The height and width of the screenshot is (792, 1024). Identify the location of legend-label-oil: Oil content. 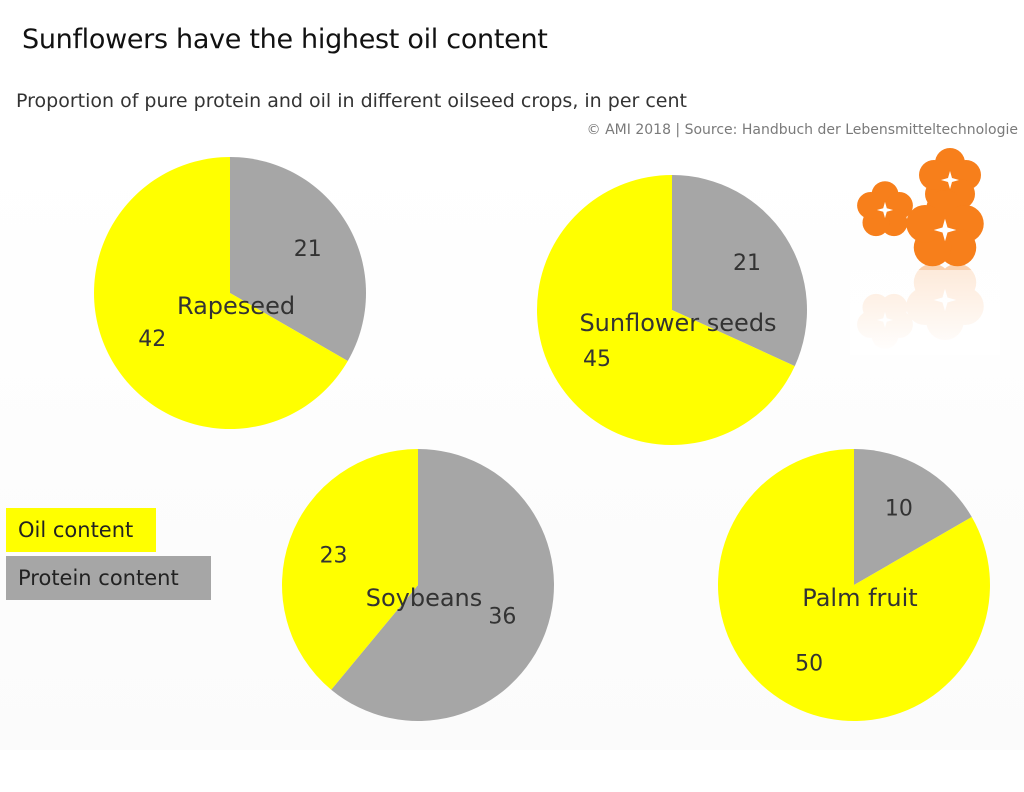
(76, 530).